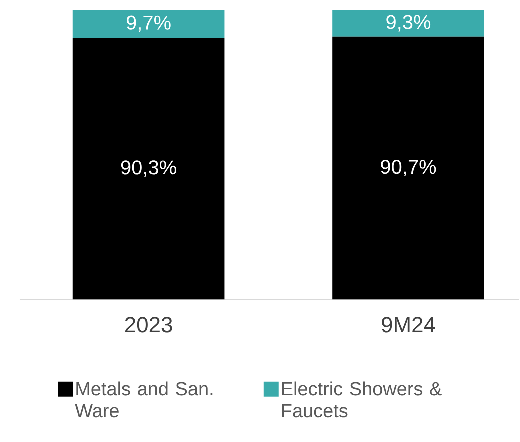  What do you see at coordinates (148, 324) in the screenshot?
I see `x-tick-label: 2023` at bounding box center [148, 324].